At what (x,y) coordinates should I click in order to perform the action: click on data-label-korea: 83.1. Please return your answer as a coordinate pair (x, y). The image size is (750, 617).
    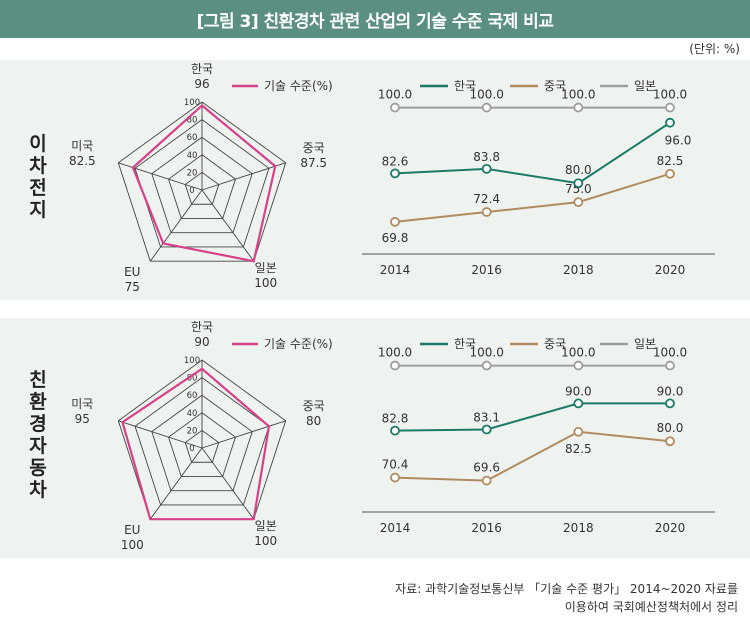
    Looking at the image, I should click on (486, 418).